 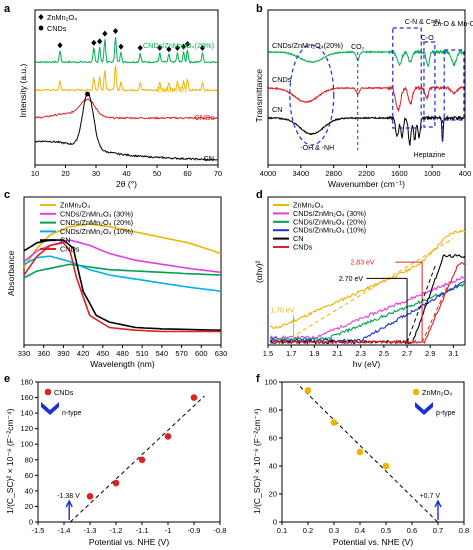 What do you see at coordinates (282, 530) in the screenshot?
I see `x-tick-label: 0.1` at bounding box center [282, 530].